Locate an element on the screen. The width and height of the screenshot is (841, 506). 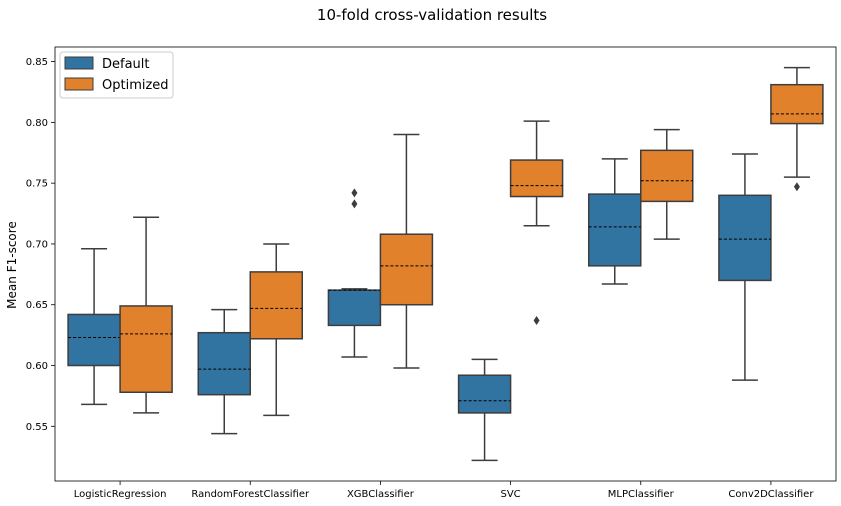
y-tick-label: 0.55 is located at coordinates (37, 427).